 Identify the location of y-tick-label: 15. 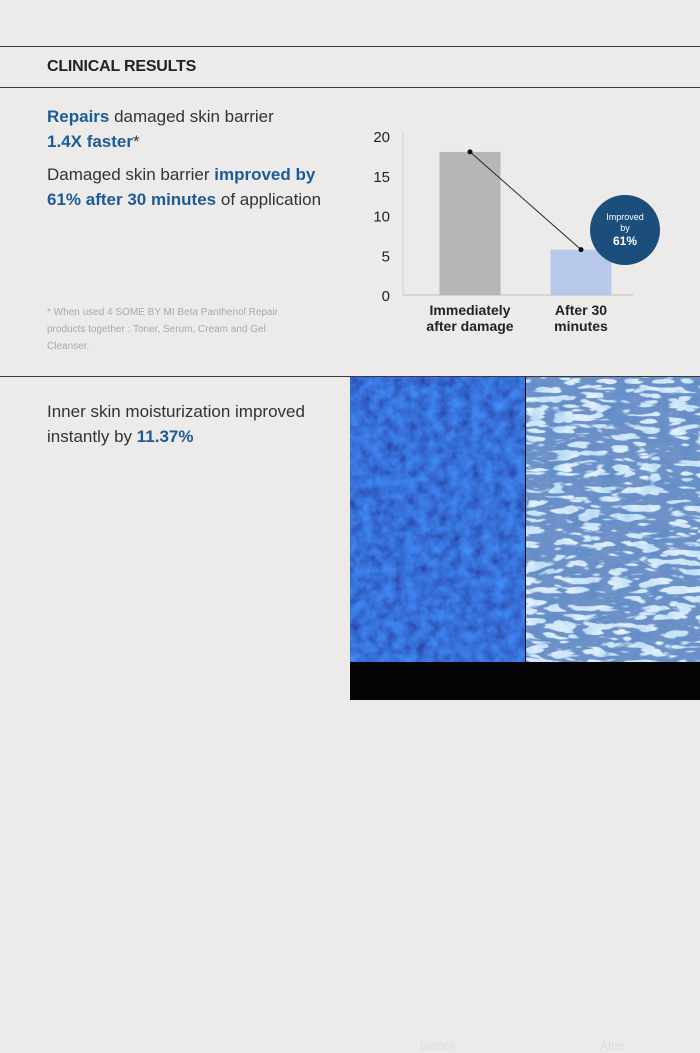
(381, 177).